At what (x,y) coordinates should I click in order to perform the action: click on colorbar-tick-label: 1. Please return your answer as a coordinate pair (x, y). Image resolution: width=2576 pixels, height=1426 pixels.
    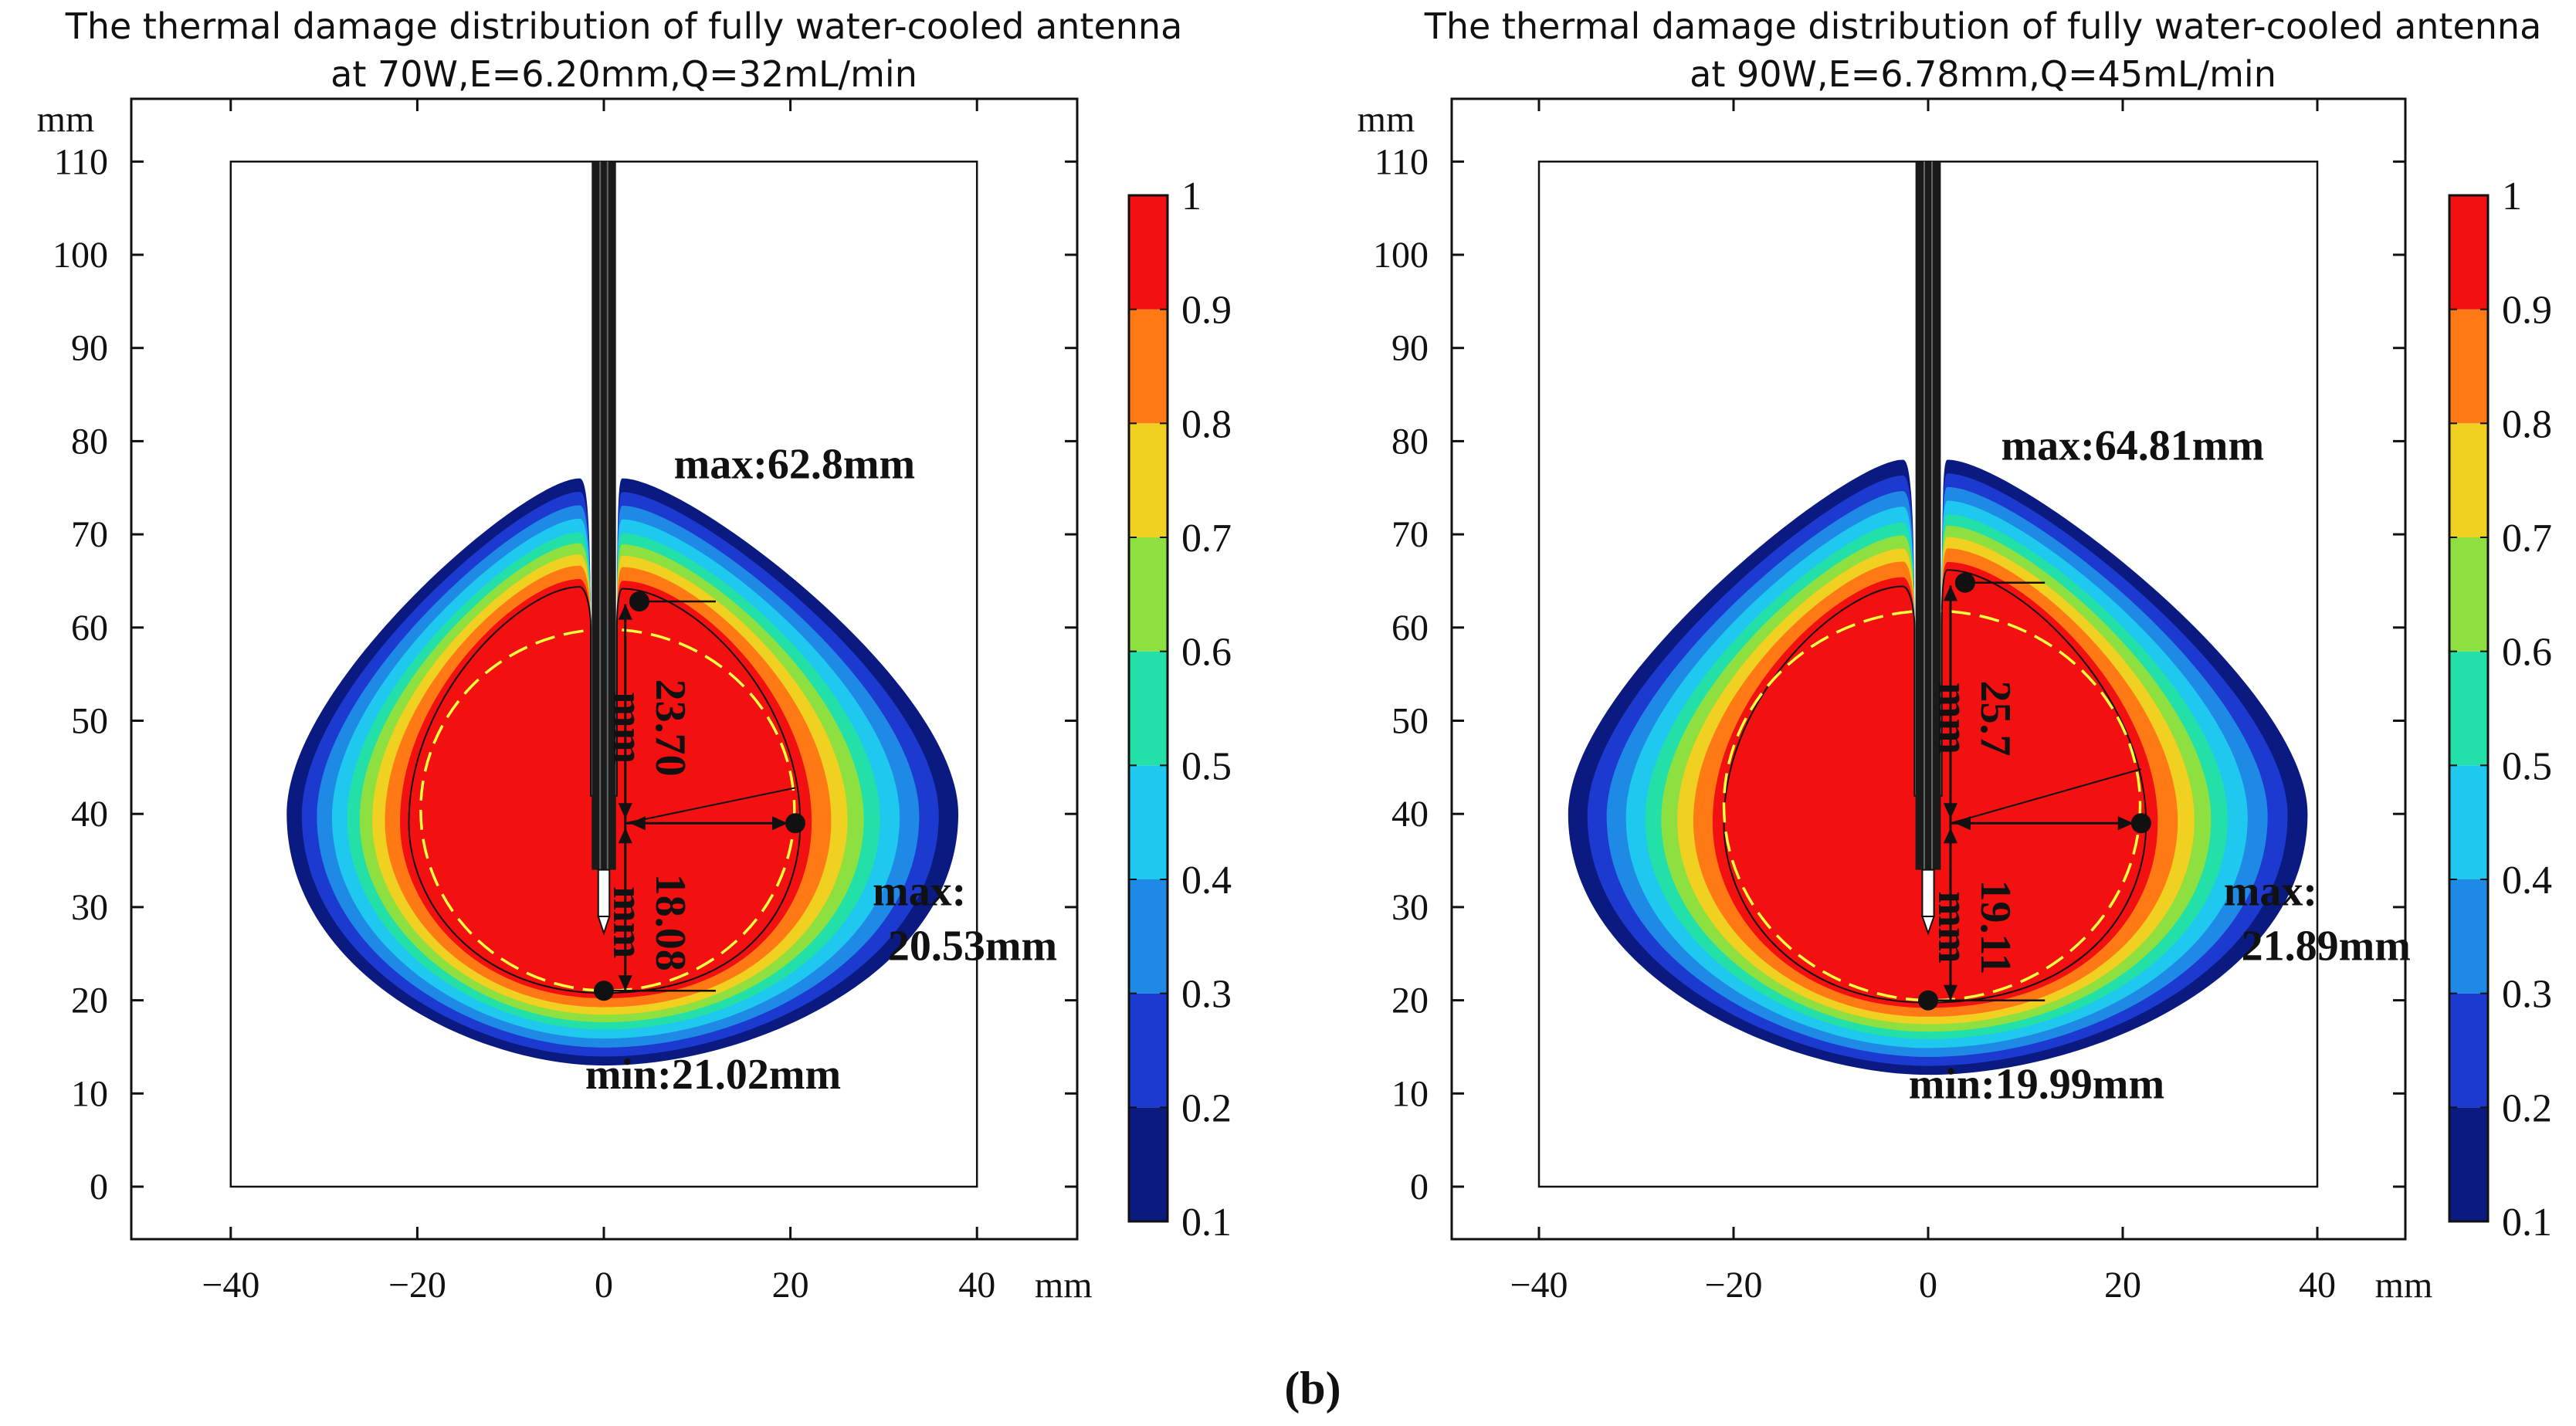
    Looking at the image, I should click on (2512, 196).